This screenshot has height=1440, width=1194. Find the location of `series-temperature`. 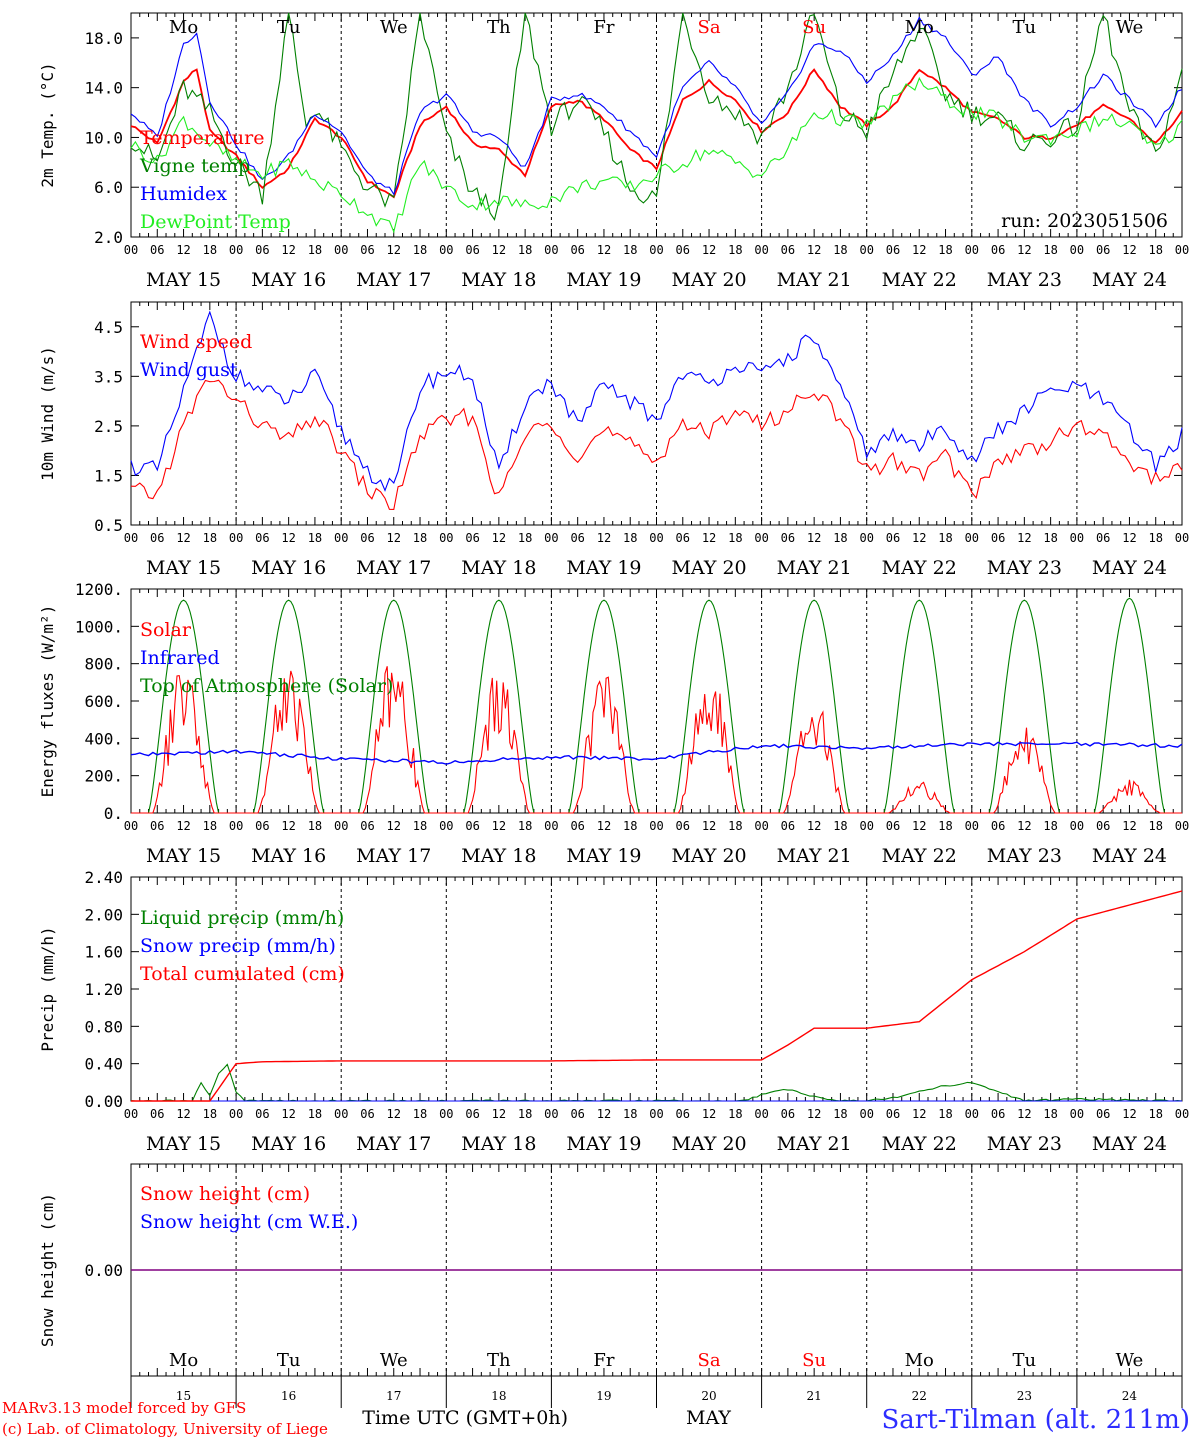

series-temperature is located at coordinates (656, 133).